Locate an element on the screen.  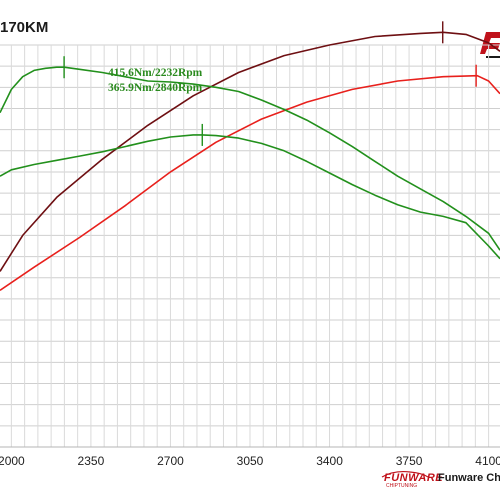
x-tick-label: 3400 is located at coordinates (329, 461).